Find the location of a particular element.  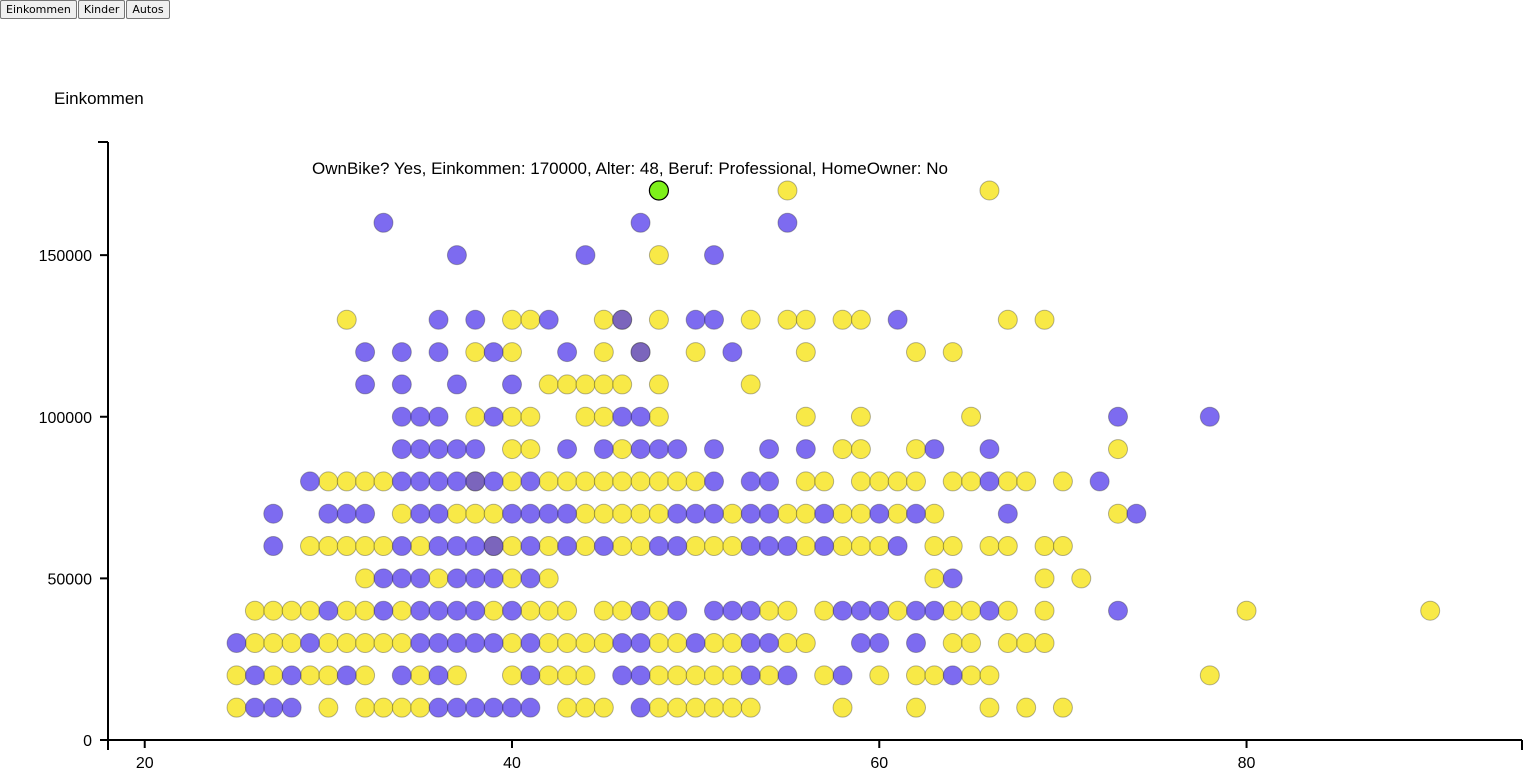

highlighted-data-point is located at coordinates (659, 190).